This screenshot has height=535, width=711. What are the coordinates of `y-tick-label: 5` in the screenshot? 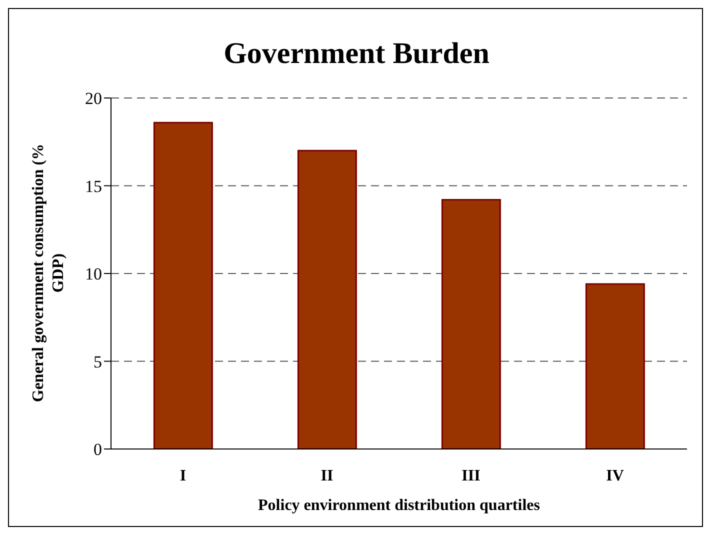 It's located at (98, 362).